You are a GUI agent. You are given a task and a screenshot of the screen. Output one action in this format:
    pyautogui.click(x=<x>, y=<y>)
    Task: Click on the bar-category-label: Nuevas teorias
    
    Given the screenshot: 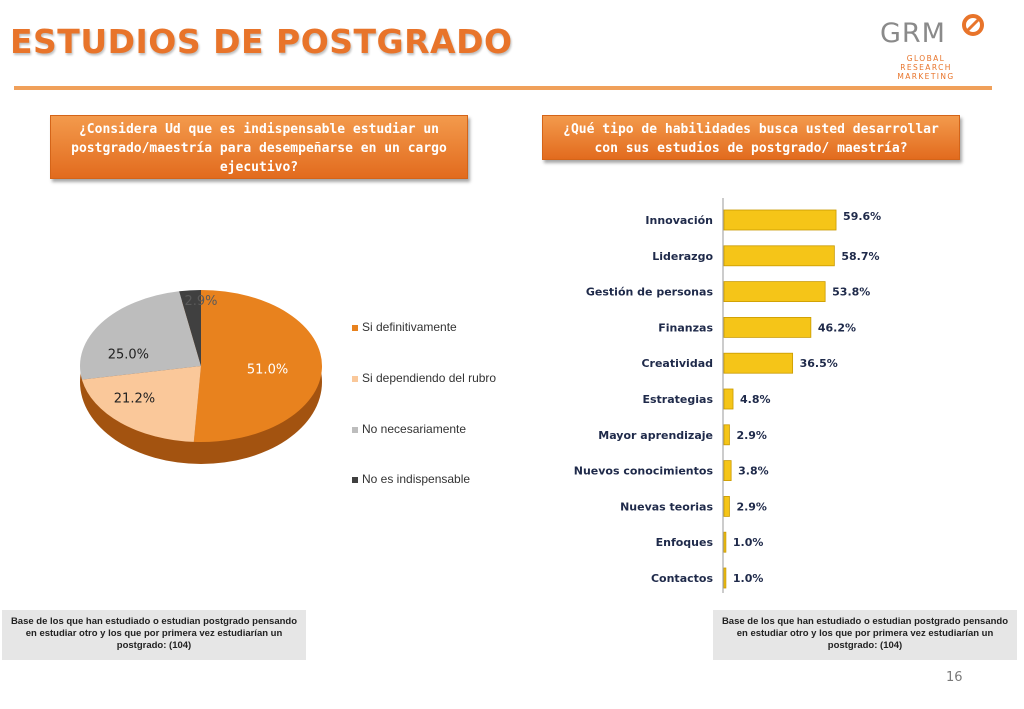 What is the action you would take?
    pyautogui.click(x=666, y=506)
    